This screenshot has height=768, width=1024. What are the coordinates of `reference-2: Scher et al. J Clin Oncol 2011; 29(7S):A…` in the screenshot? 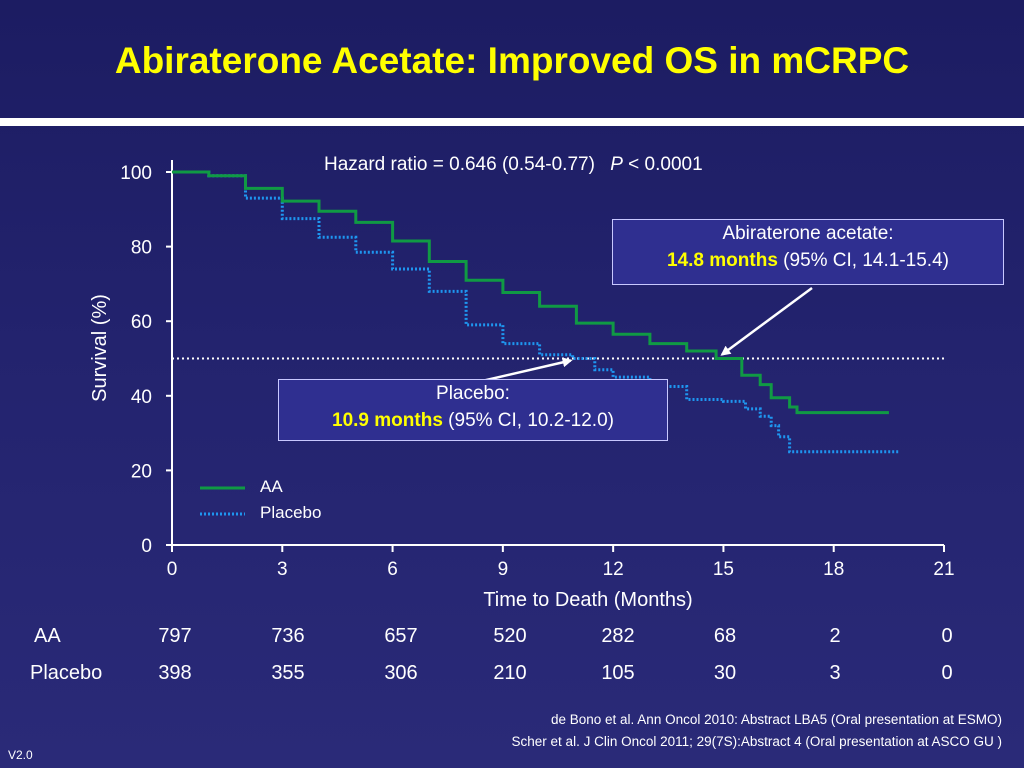 It's located at (756, 741).